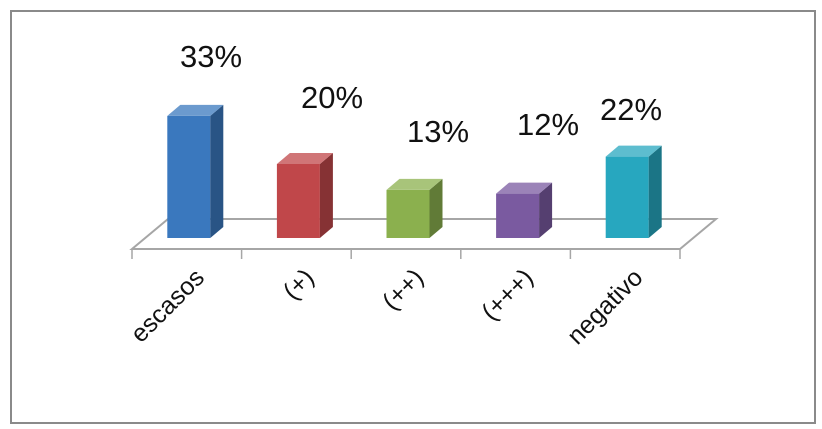 This screenshot has width=822, height=429. Describe the element at coordinates (332, 97) in the screenshot. I see `data-label: 20%` at that location.